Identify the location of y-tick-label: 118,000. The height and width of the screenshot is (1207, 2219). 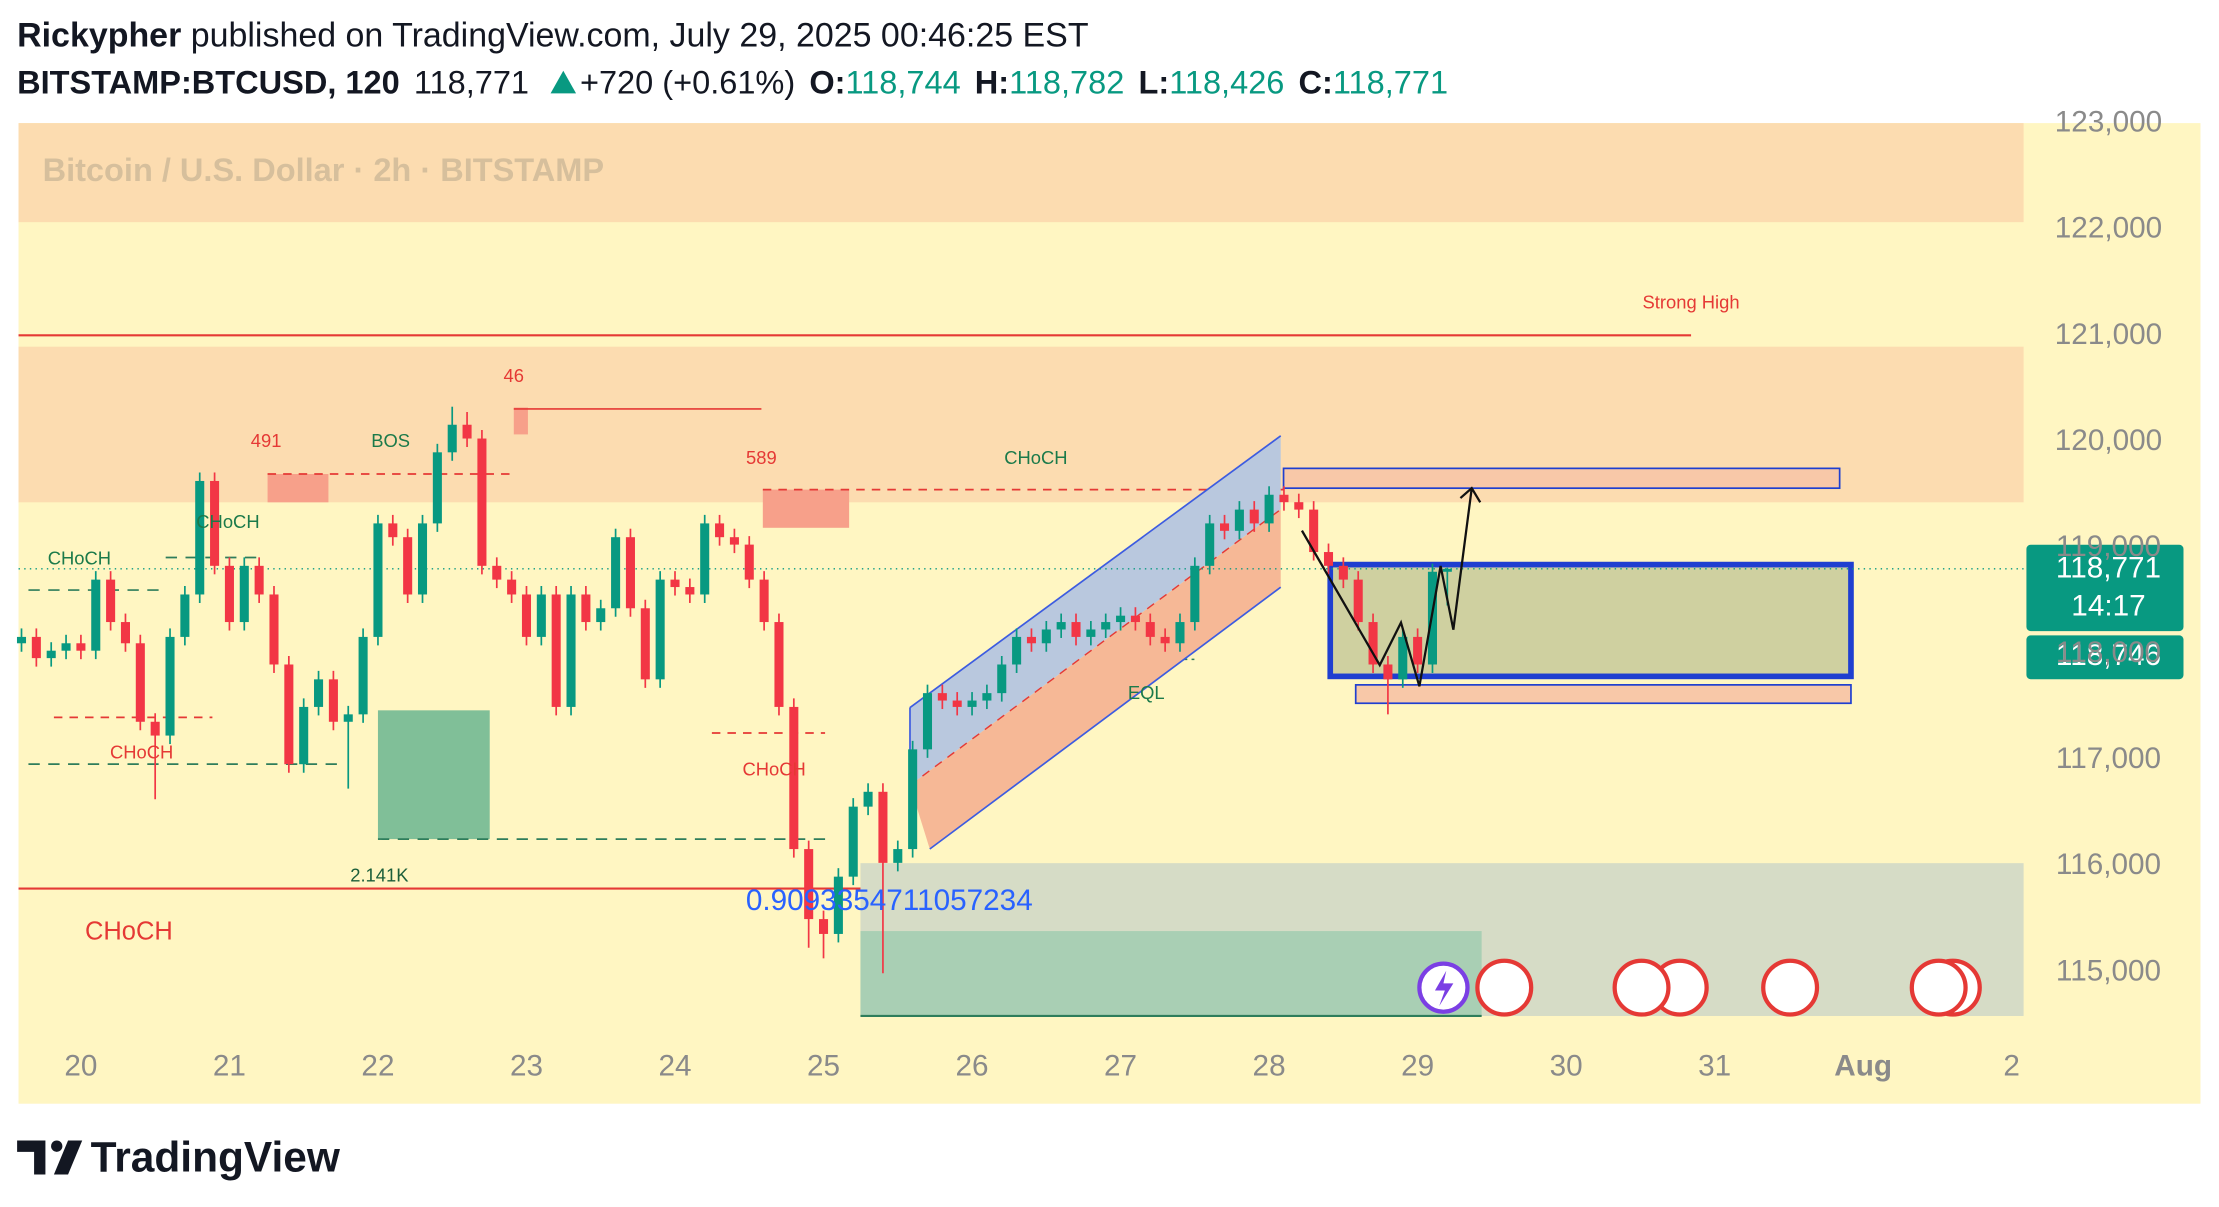
(2108, 652).